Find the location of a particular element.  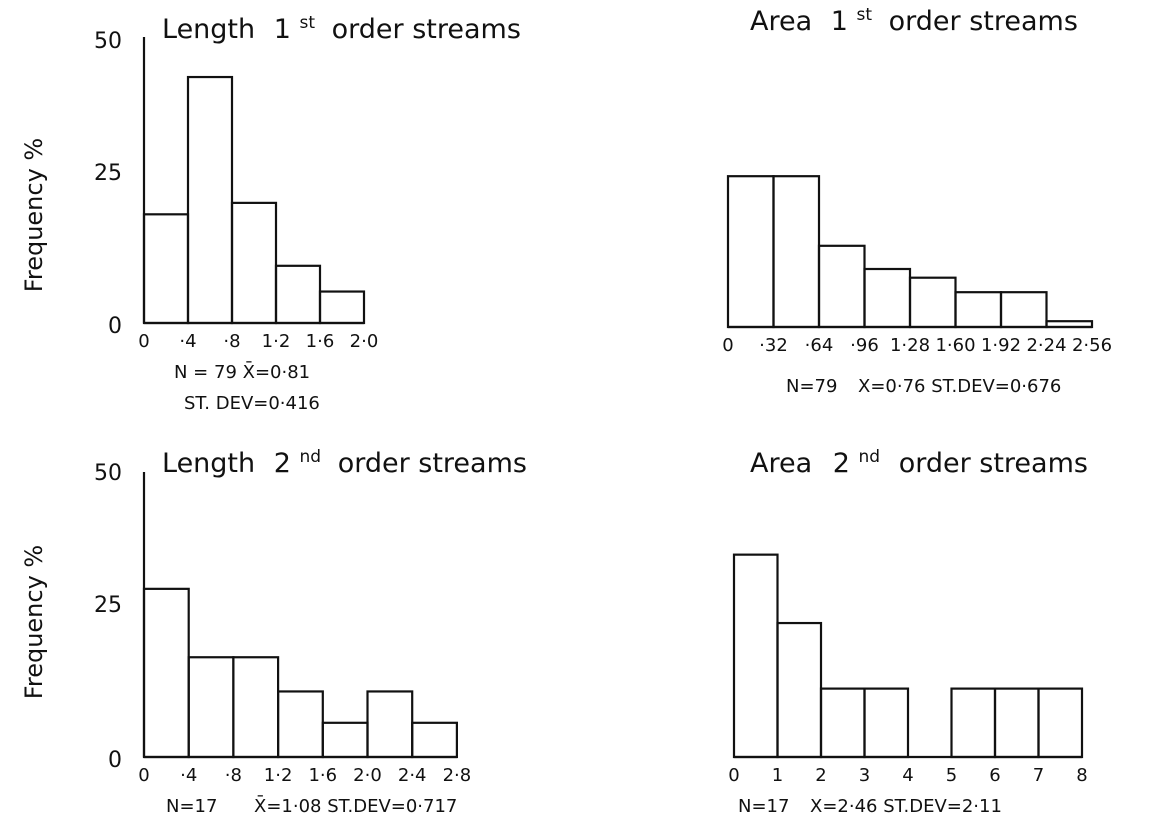

stats-line-2: X̄=1·08 ST.DEV=0·717 is located at coordinates (355, 806).